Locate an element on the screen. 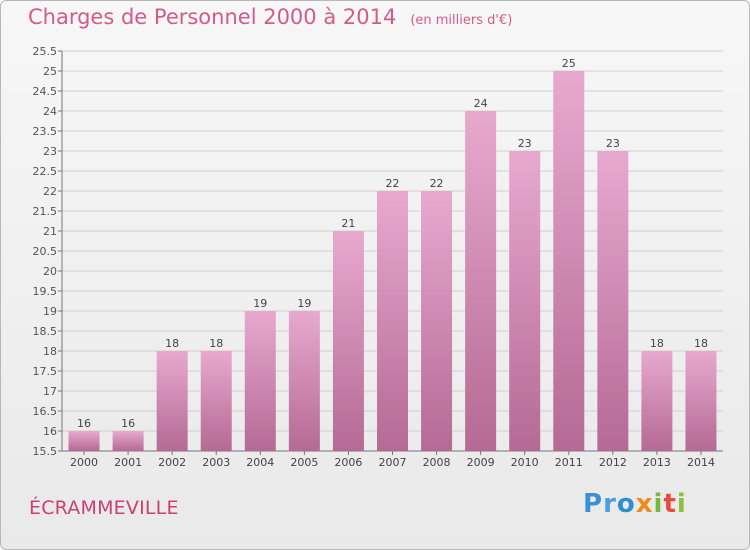 The image size is (750, 550). x-tick-label: 2006 is located at coordinates (348, 462).